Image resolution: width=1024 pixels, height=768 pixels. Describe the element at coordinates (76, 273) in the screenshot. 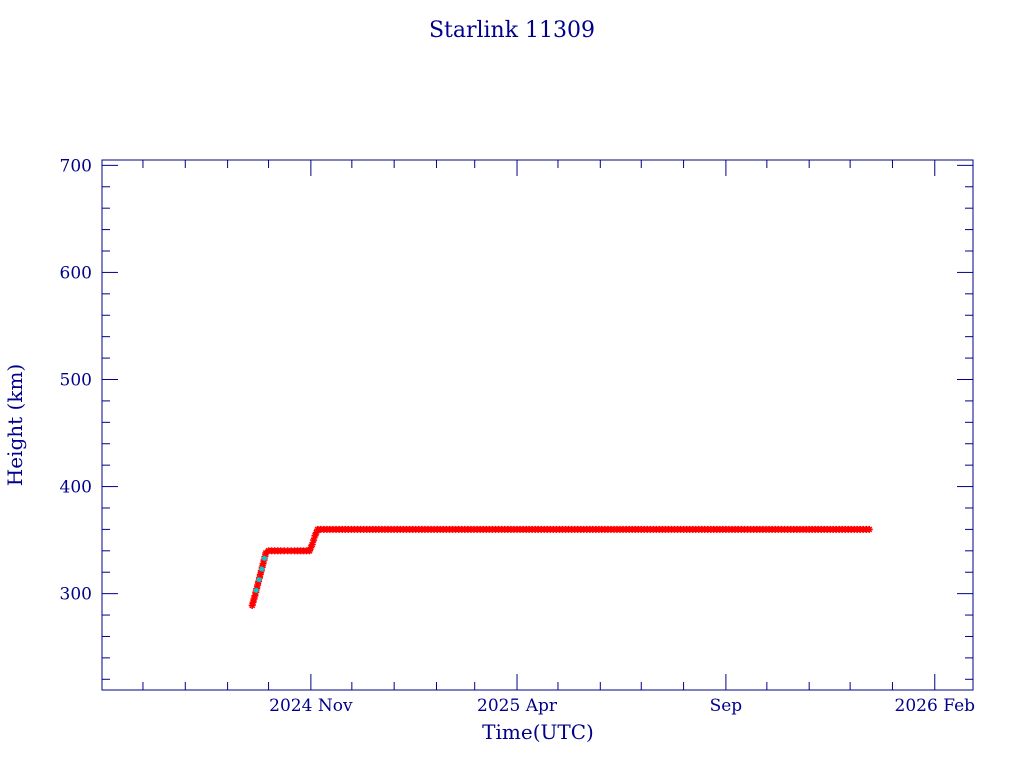

I see `y-tick-label: 600` at that location.